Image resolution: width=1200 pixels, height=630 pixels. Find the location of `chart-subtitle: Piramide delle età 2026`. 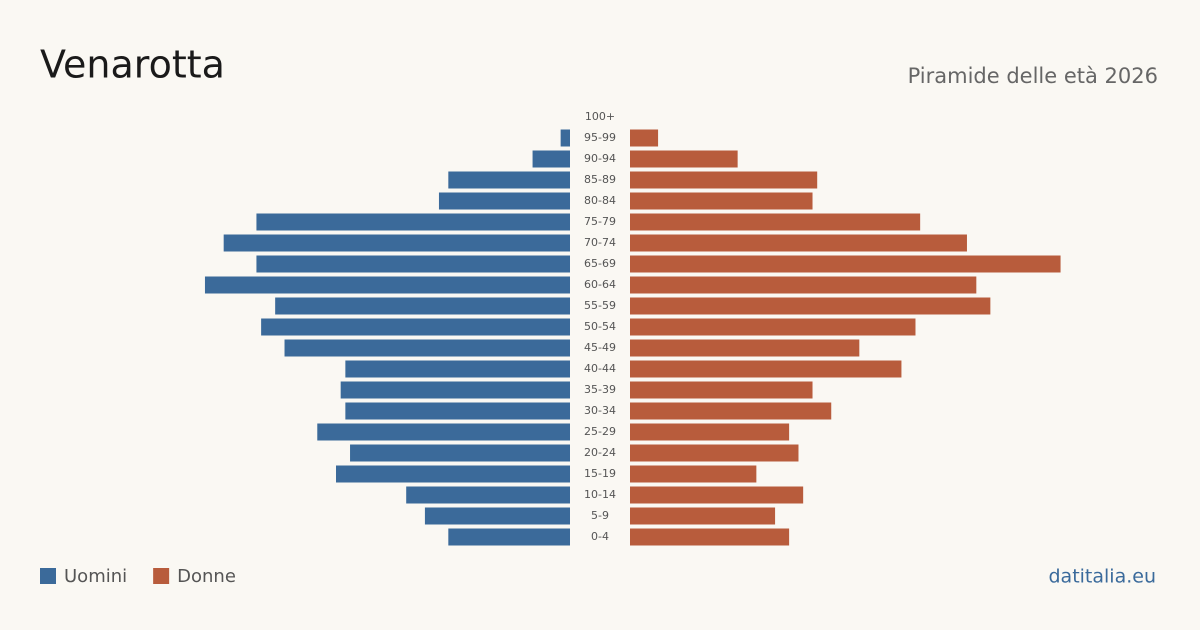

chart-subtitle: Piramide delle età 2026 is located at coordinates (1033, 76).